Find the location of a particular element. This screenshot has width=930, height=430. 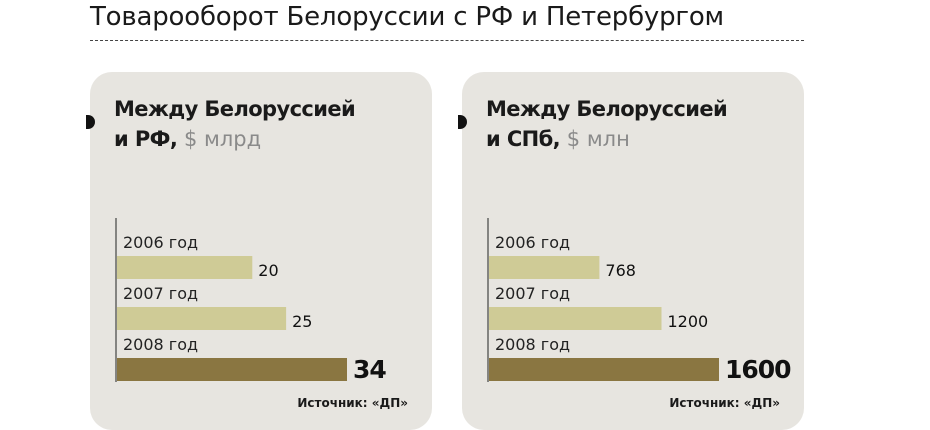

panel-unit: $ млрд is located at coordinates (222, 139).